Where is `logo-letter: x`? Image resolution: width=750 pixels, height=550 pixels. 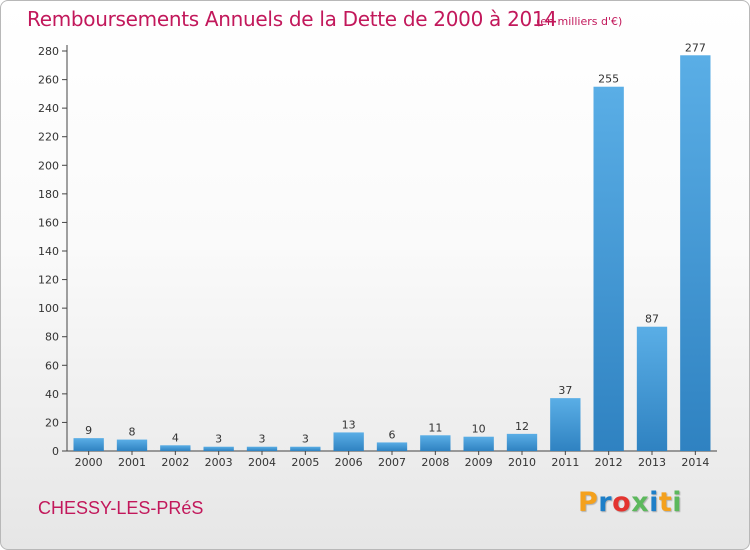 logo-letter: x is located at coordinates (640, 502).